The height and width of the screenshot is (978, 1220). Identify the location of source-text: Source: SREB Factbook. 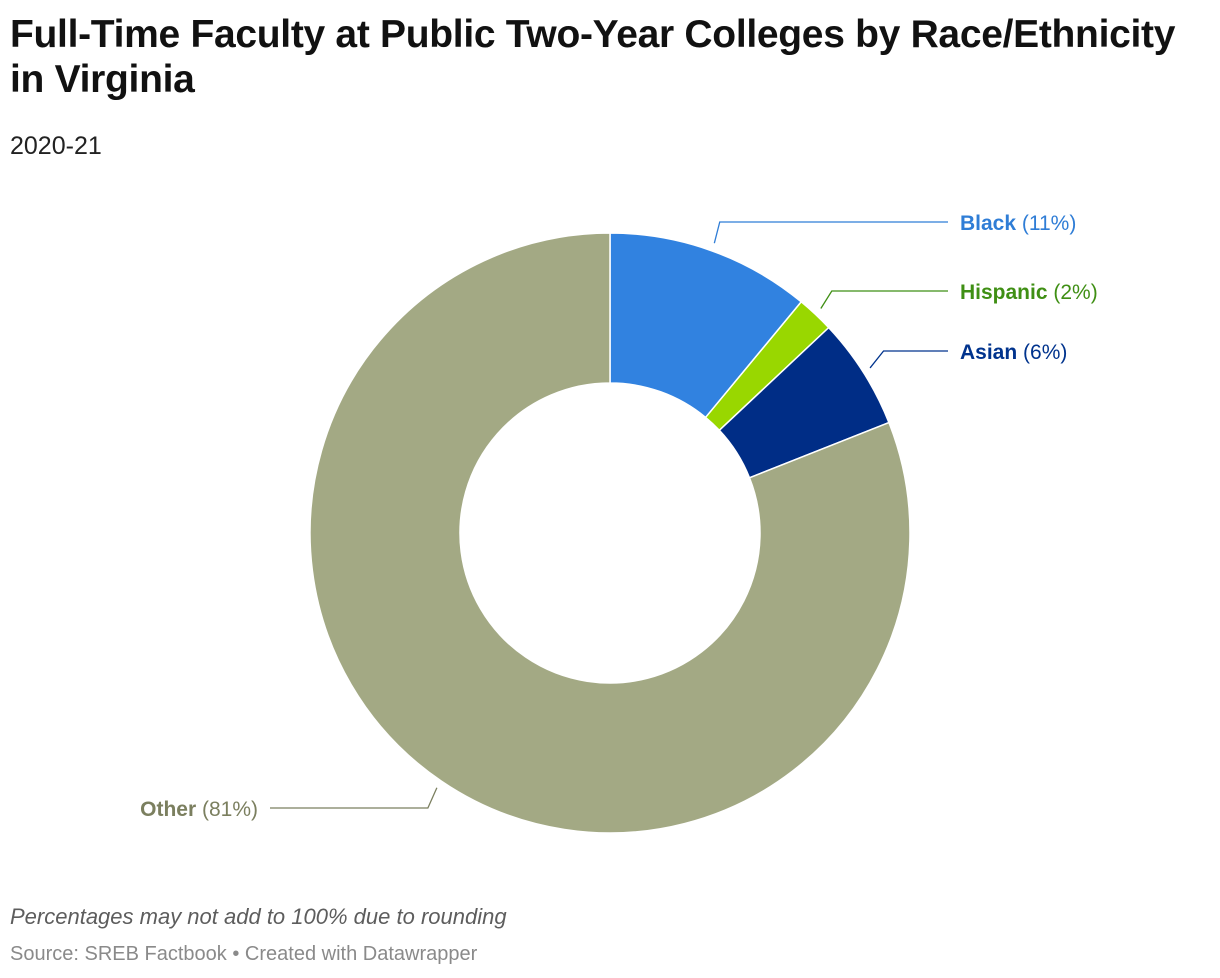
(118, 954).